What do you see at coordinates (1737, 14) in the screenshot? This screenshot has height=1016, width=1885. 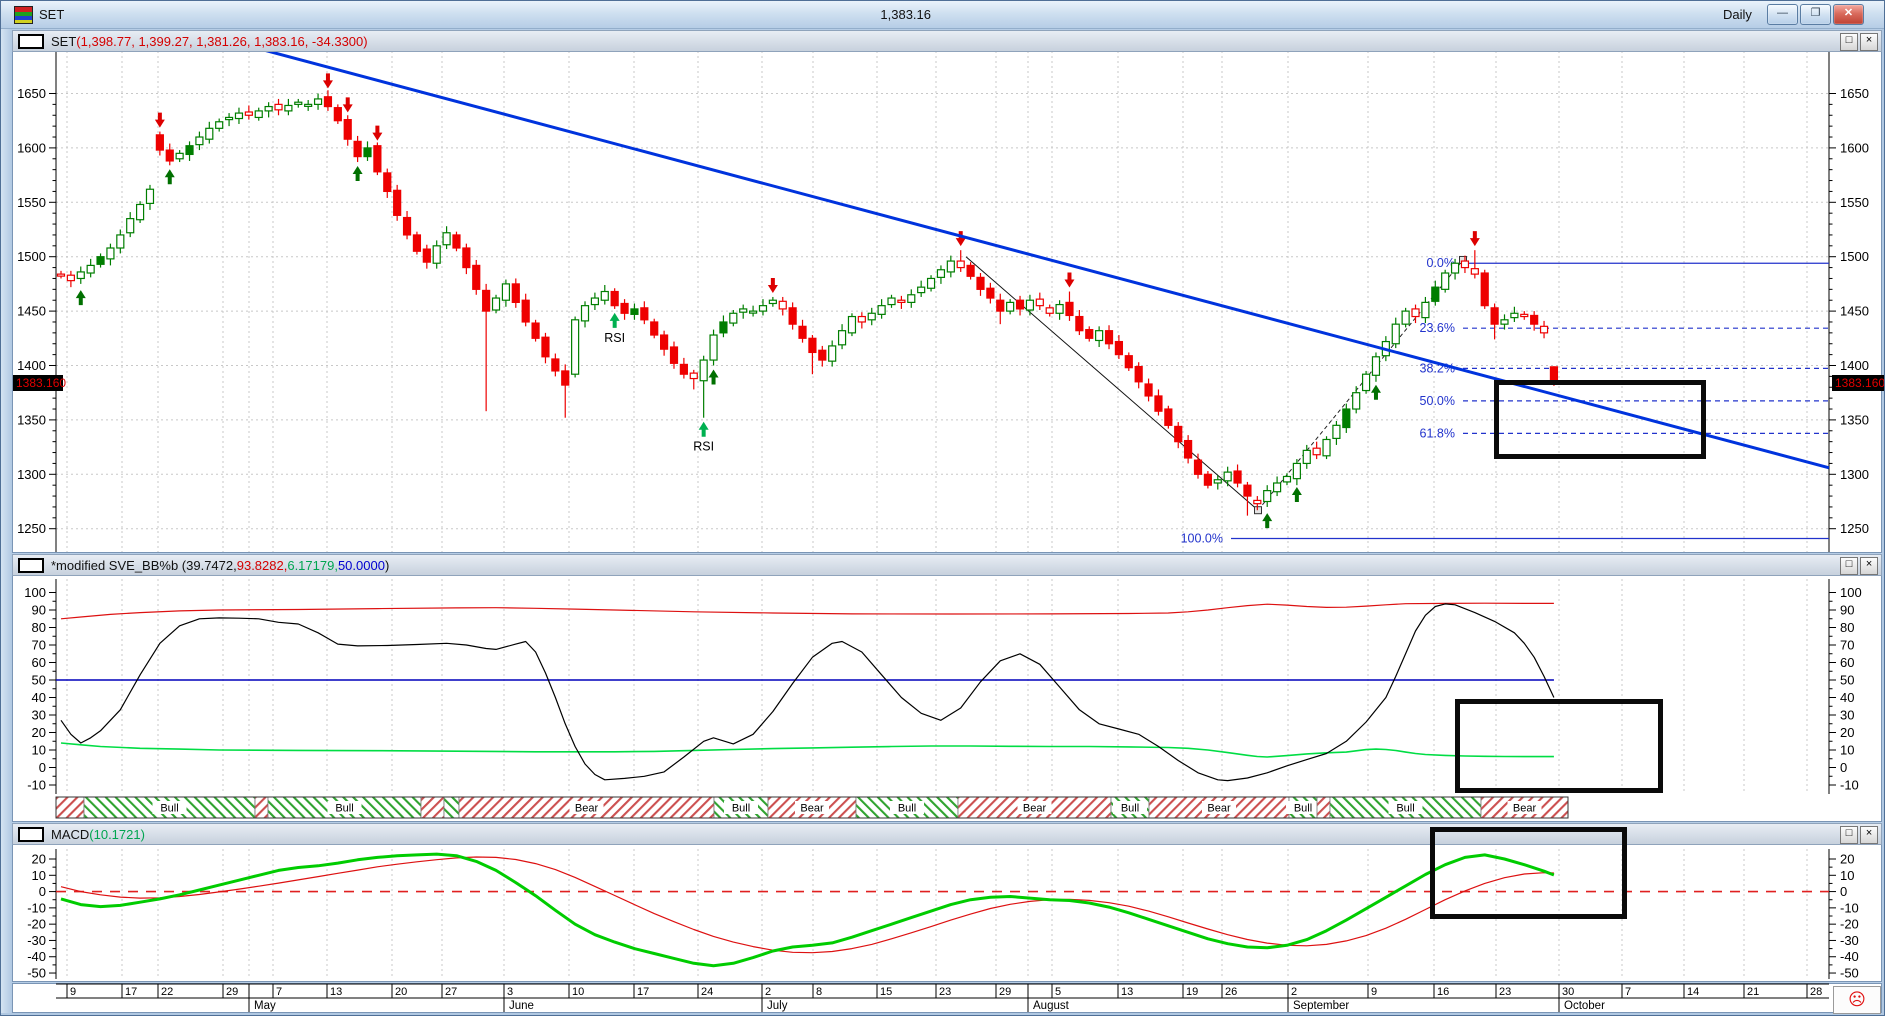 I see `interval-label: Daily` at bounding box center [1737, 14].